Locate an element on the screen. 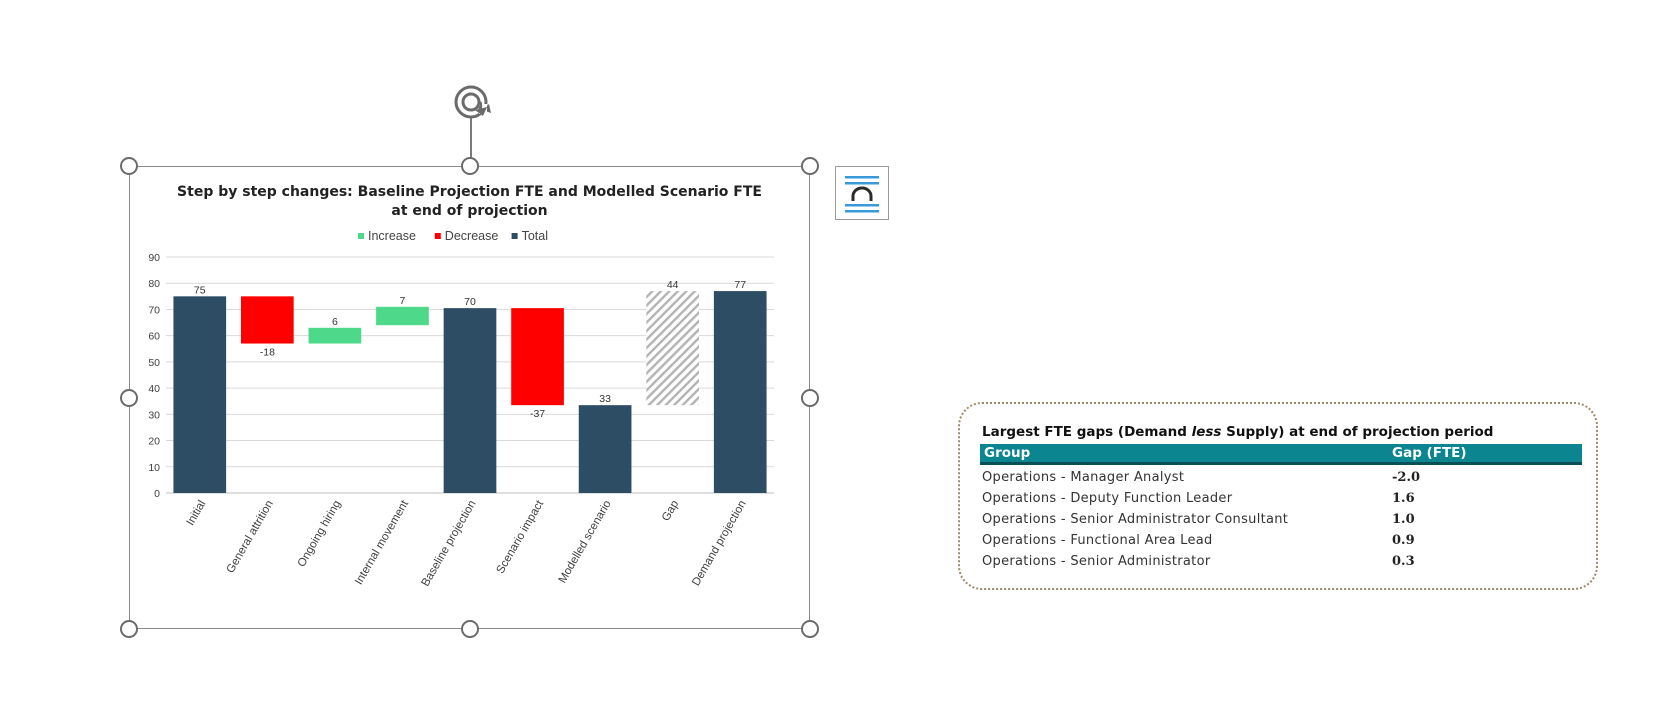  table-row: Operations - Functional Area Lead 0.9 is located at coordinates (1281, 541).